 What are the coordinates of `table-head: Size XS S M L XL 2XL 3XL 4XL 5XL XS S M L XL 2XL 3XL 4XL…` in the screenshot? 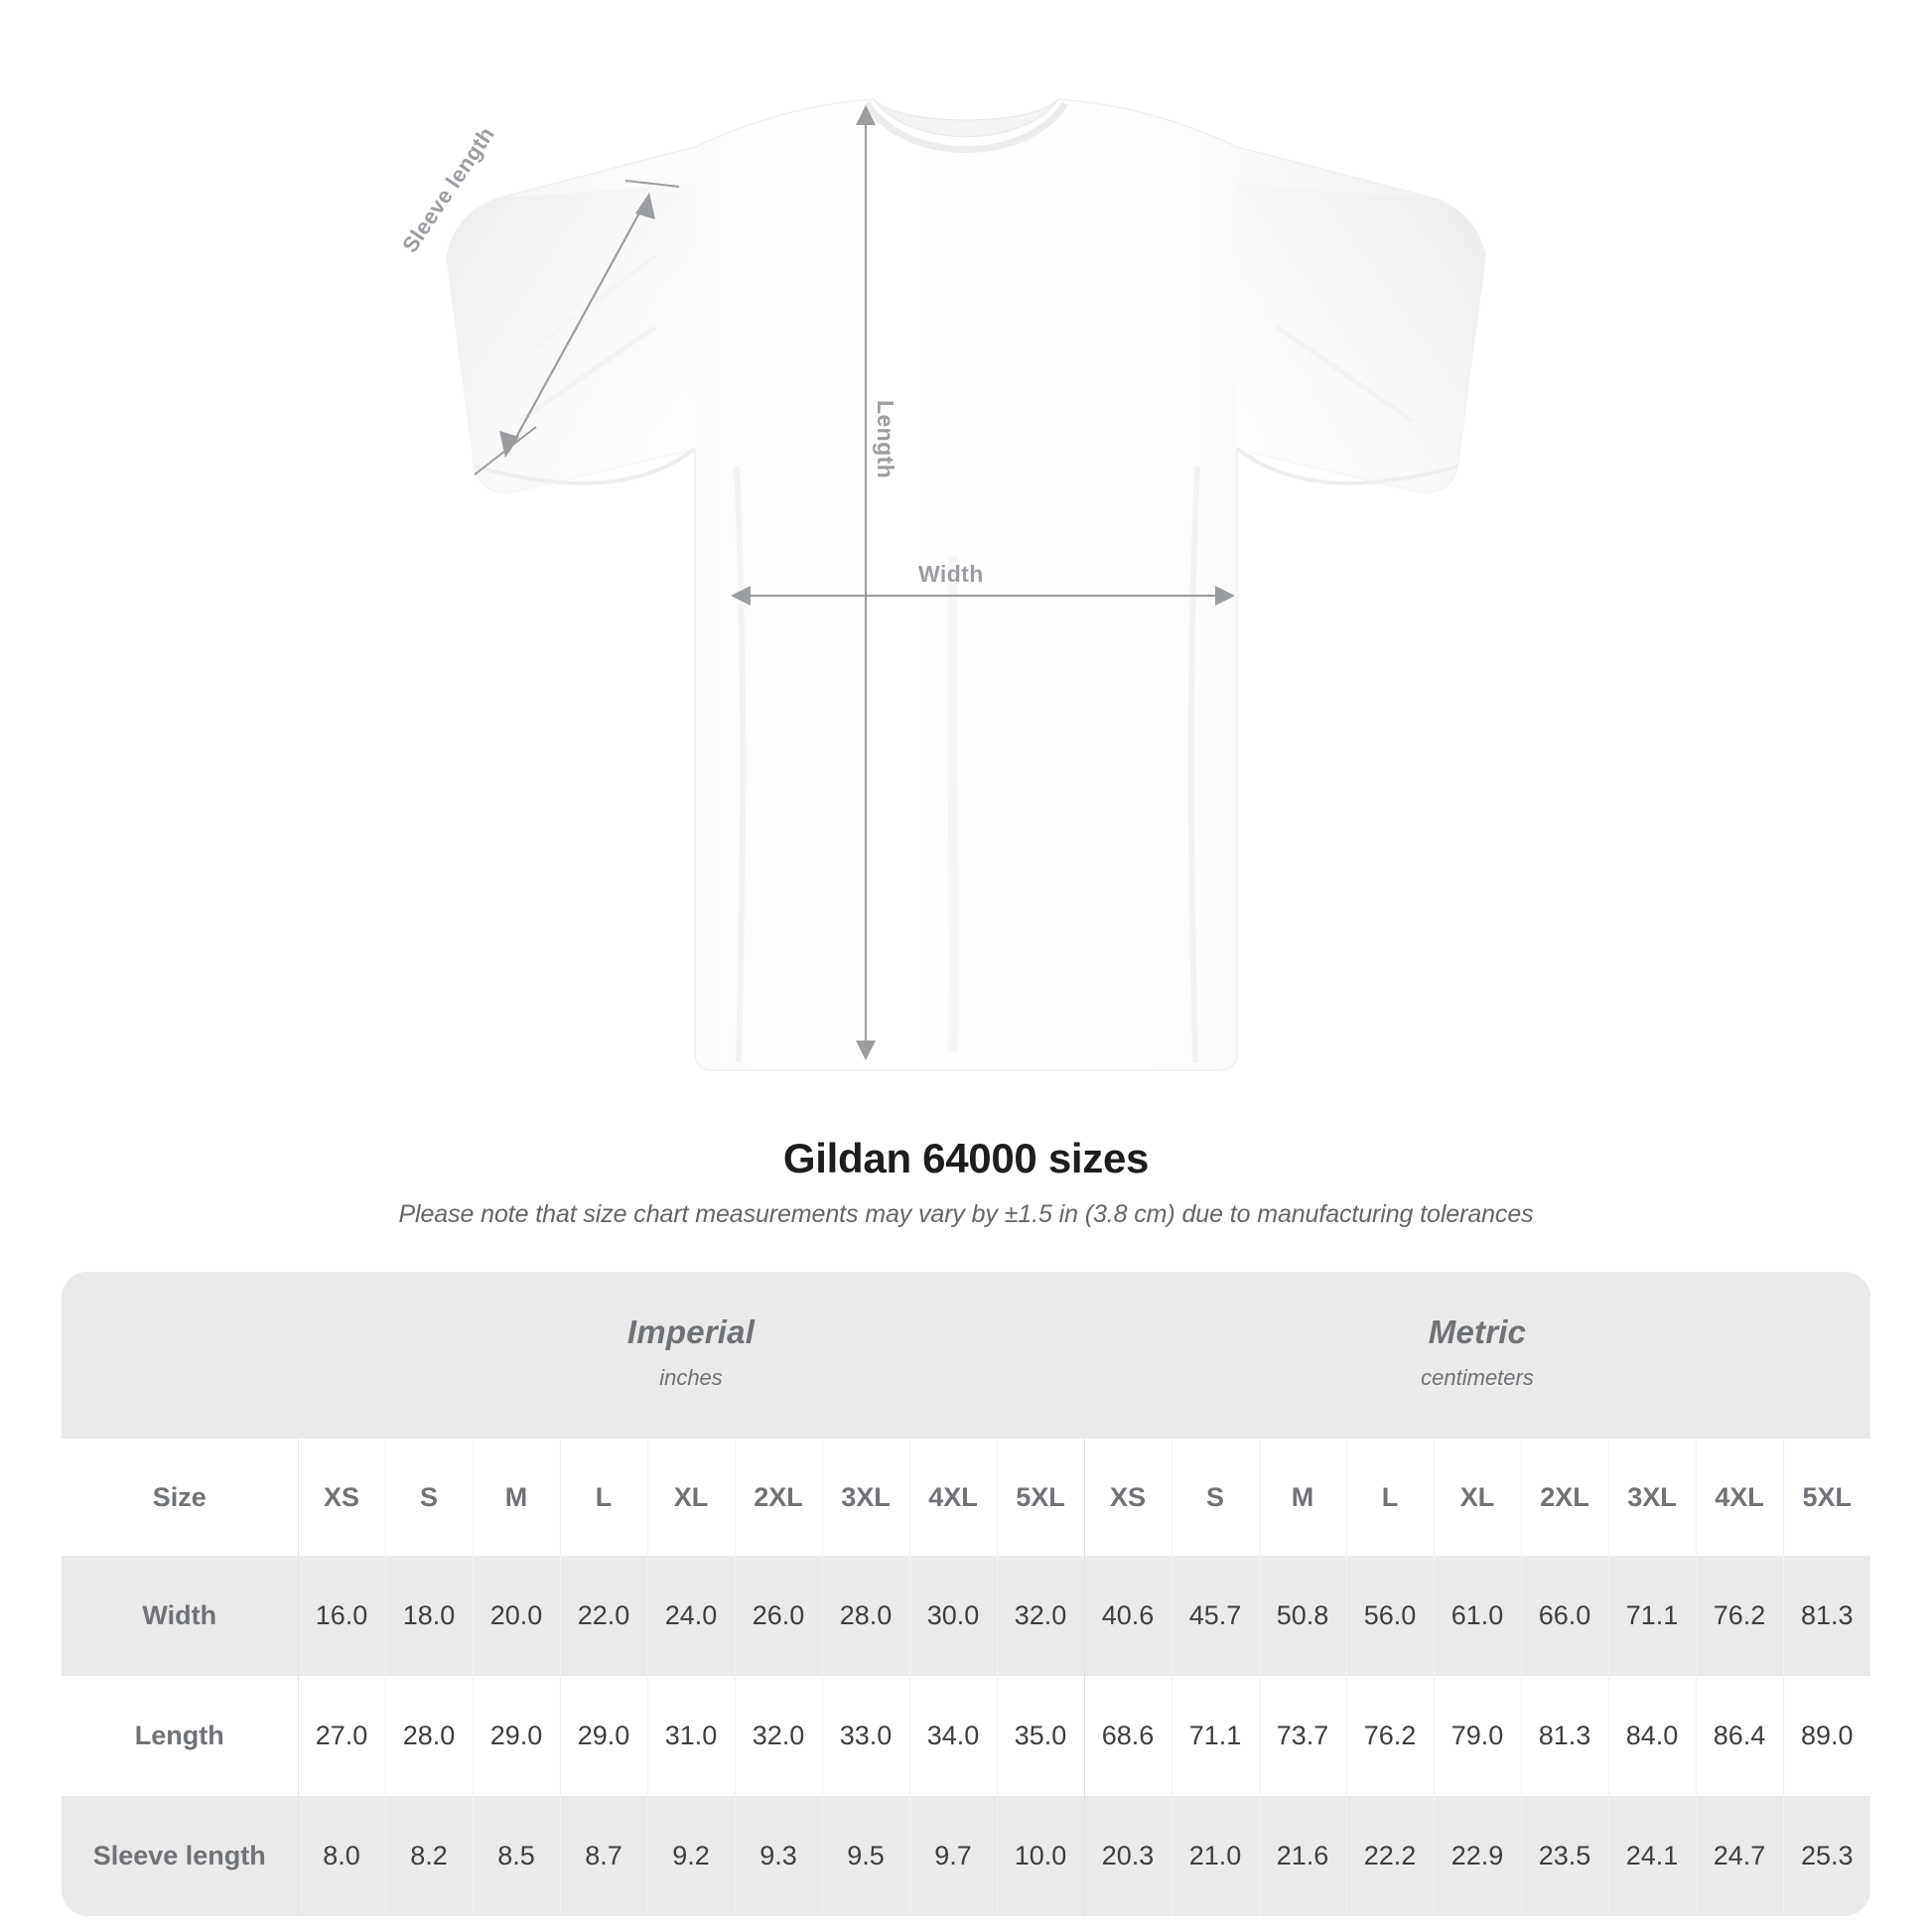 It's located at (966, 1497).